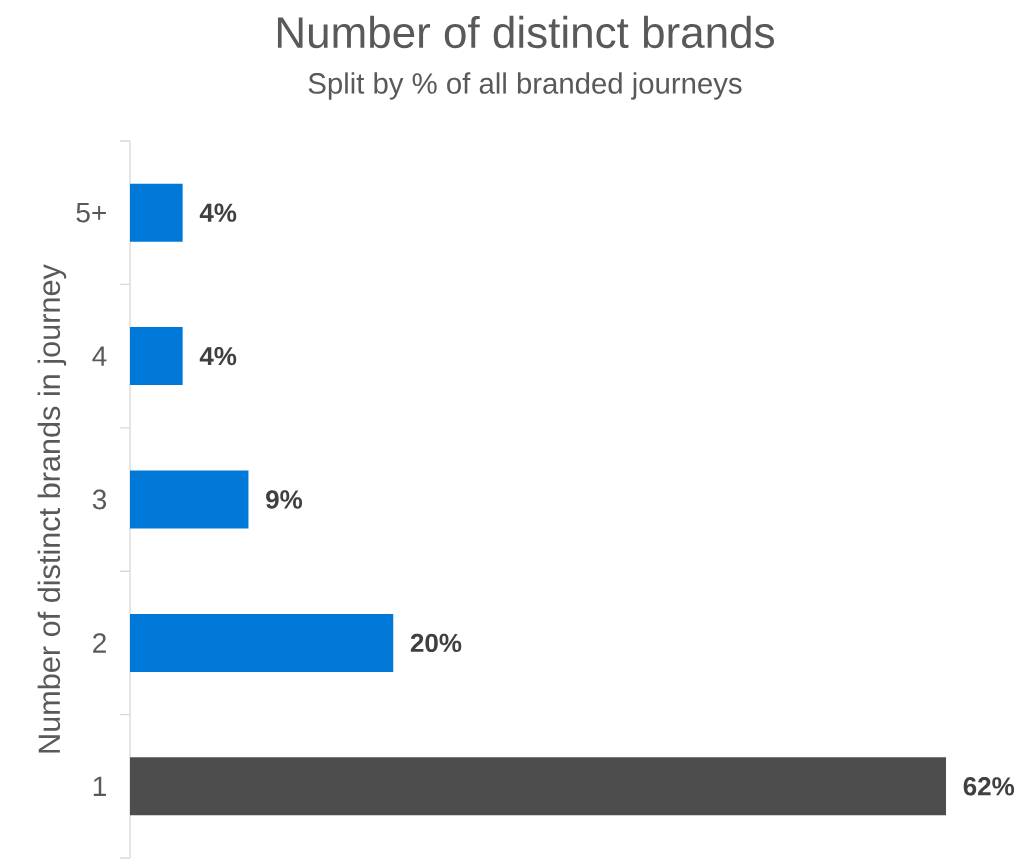 The width and height of the screenshot is (1030, 859). Describe the element at coordinates (99, 643) in the screenshot. I see `y-tick-label: 2` at that location.